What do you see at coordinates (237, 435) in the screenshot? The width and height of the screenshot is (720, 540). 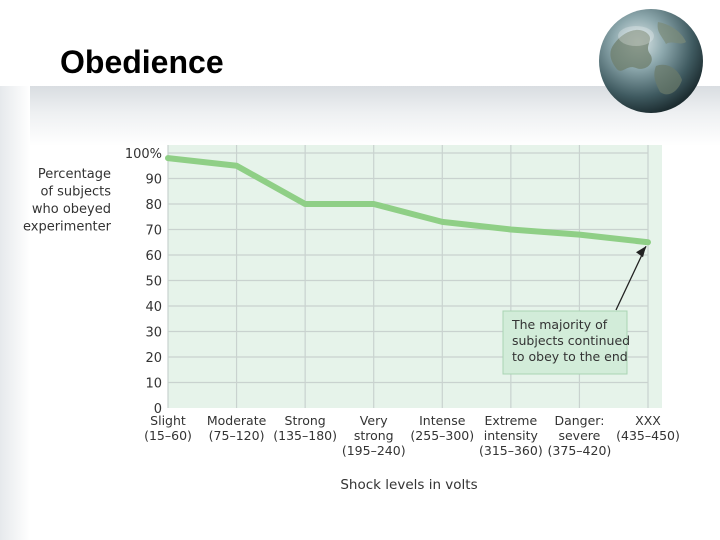 I see `x-tick-label: (75–120)` at bounding box center [237, 435].